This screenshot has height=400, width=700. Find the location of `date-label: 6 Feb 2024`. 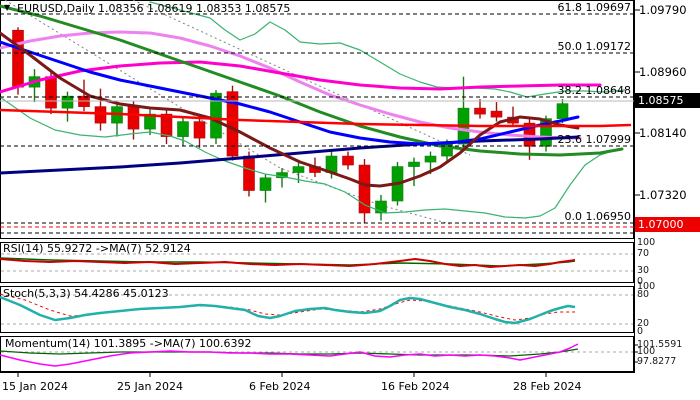

date-label: 6 Feb 2024 is located at coordinates (280, 386).